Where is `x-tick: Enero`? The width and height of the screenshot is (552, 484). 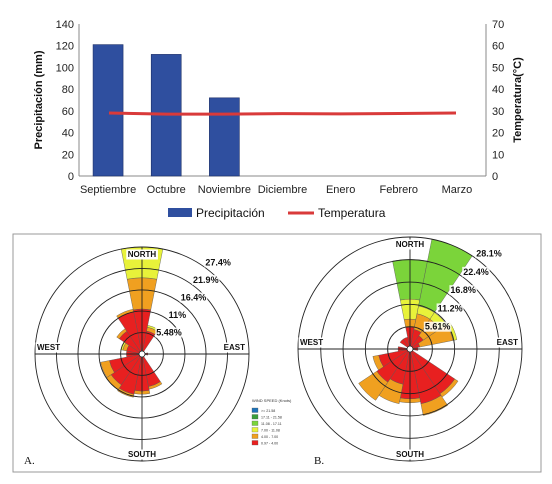
x-tick: Enero is located at coordinates (340, 190).